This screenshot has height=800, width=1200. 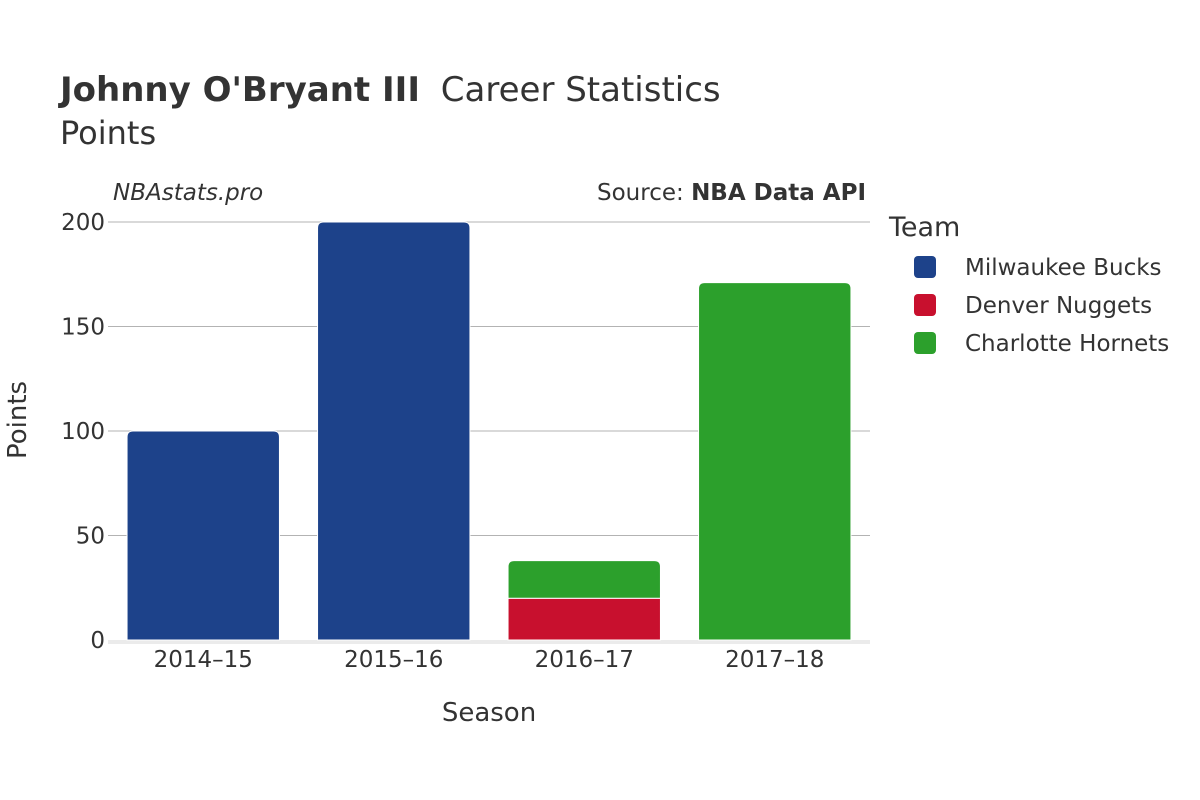 I want to click on y-tick-label: 100, so click(x=83, y=432).